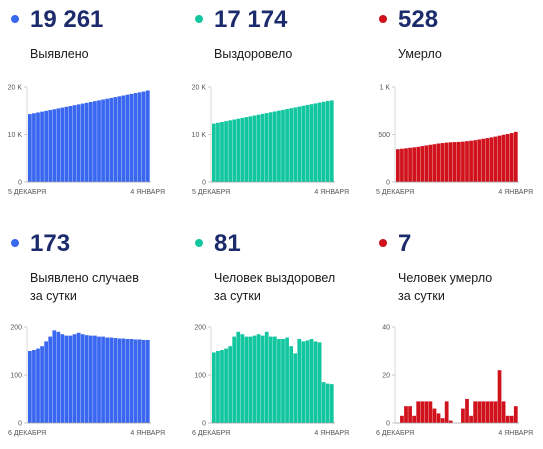 Image resolution: width=543 pixels, height=449 pixels. I want to click on stat-label-line: Человек умерло, so click(445, 278).